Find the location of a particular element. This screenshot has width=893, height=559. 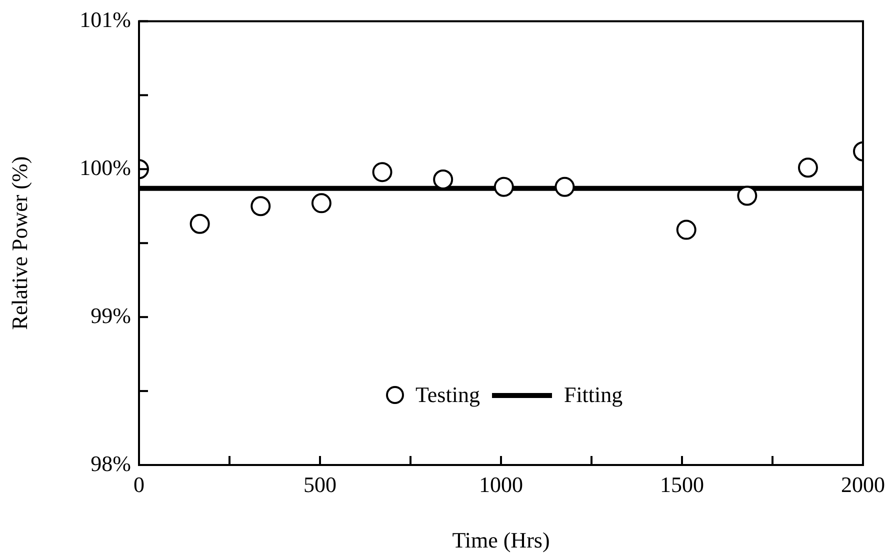

y-axis-title: Relative Power (%) is located at coordinates (19, 243).